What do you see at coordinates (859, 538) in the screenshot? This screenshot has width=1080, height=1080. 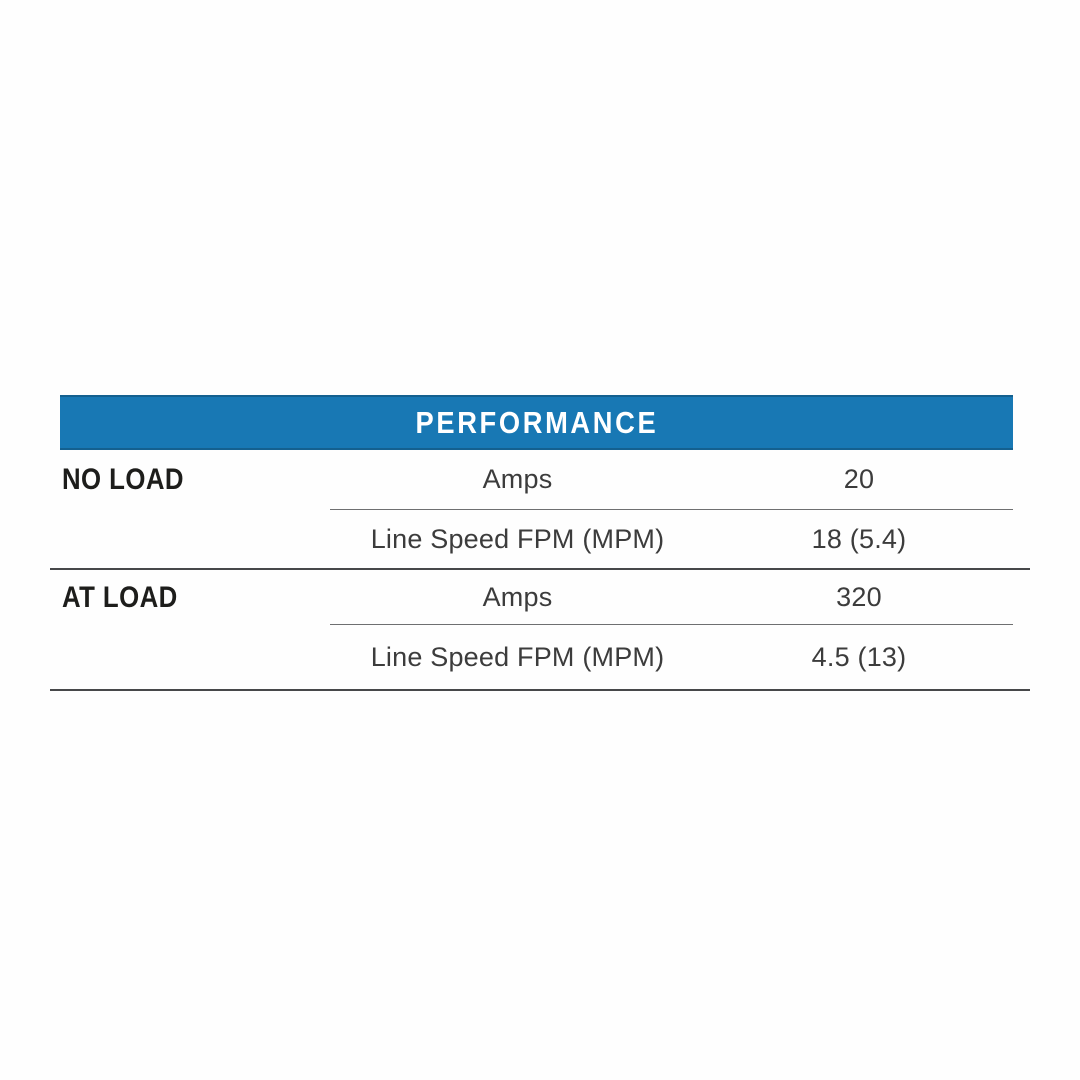 I see `value-cell-no-load-line-speed: 18 (5.4)` at bounding box center [859, 538].